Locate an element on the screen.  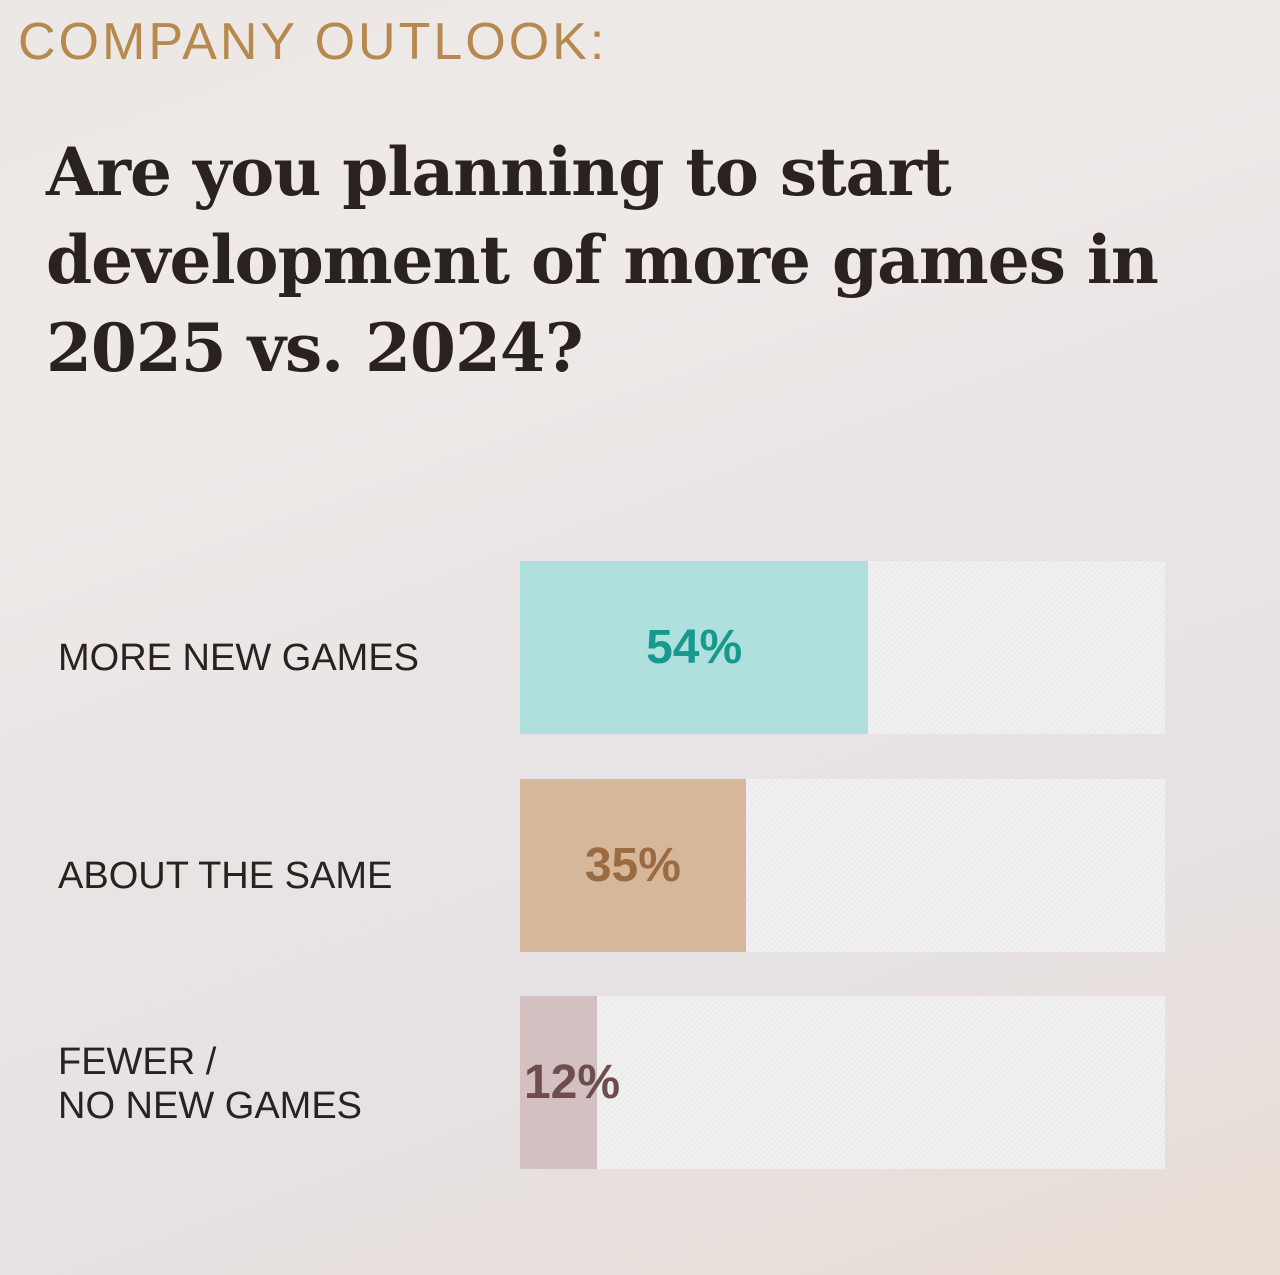
bar-track: 35% is located at coordinates (842, 865).